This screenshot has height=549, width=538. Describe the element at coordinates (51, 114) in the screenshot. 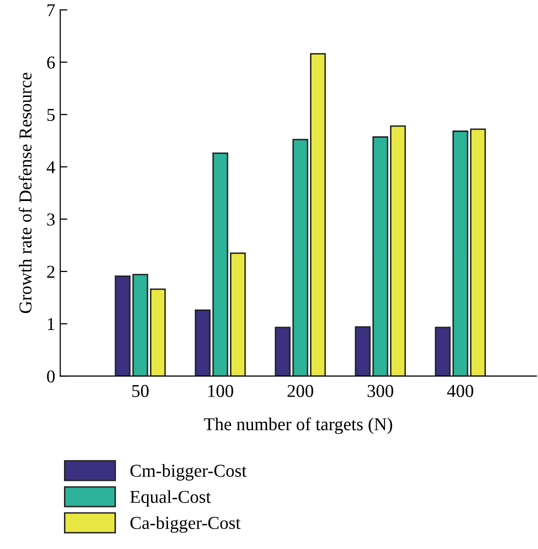

I see `y-tick-label: 5` at that location.